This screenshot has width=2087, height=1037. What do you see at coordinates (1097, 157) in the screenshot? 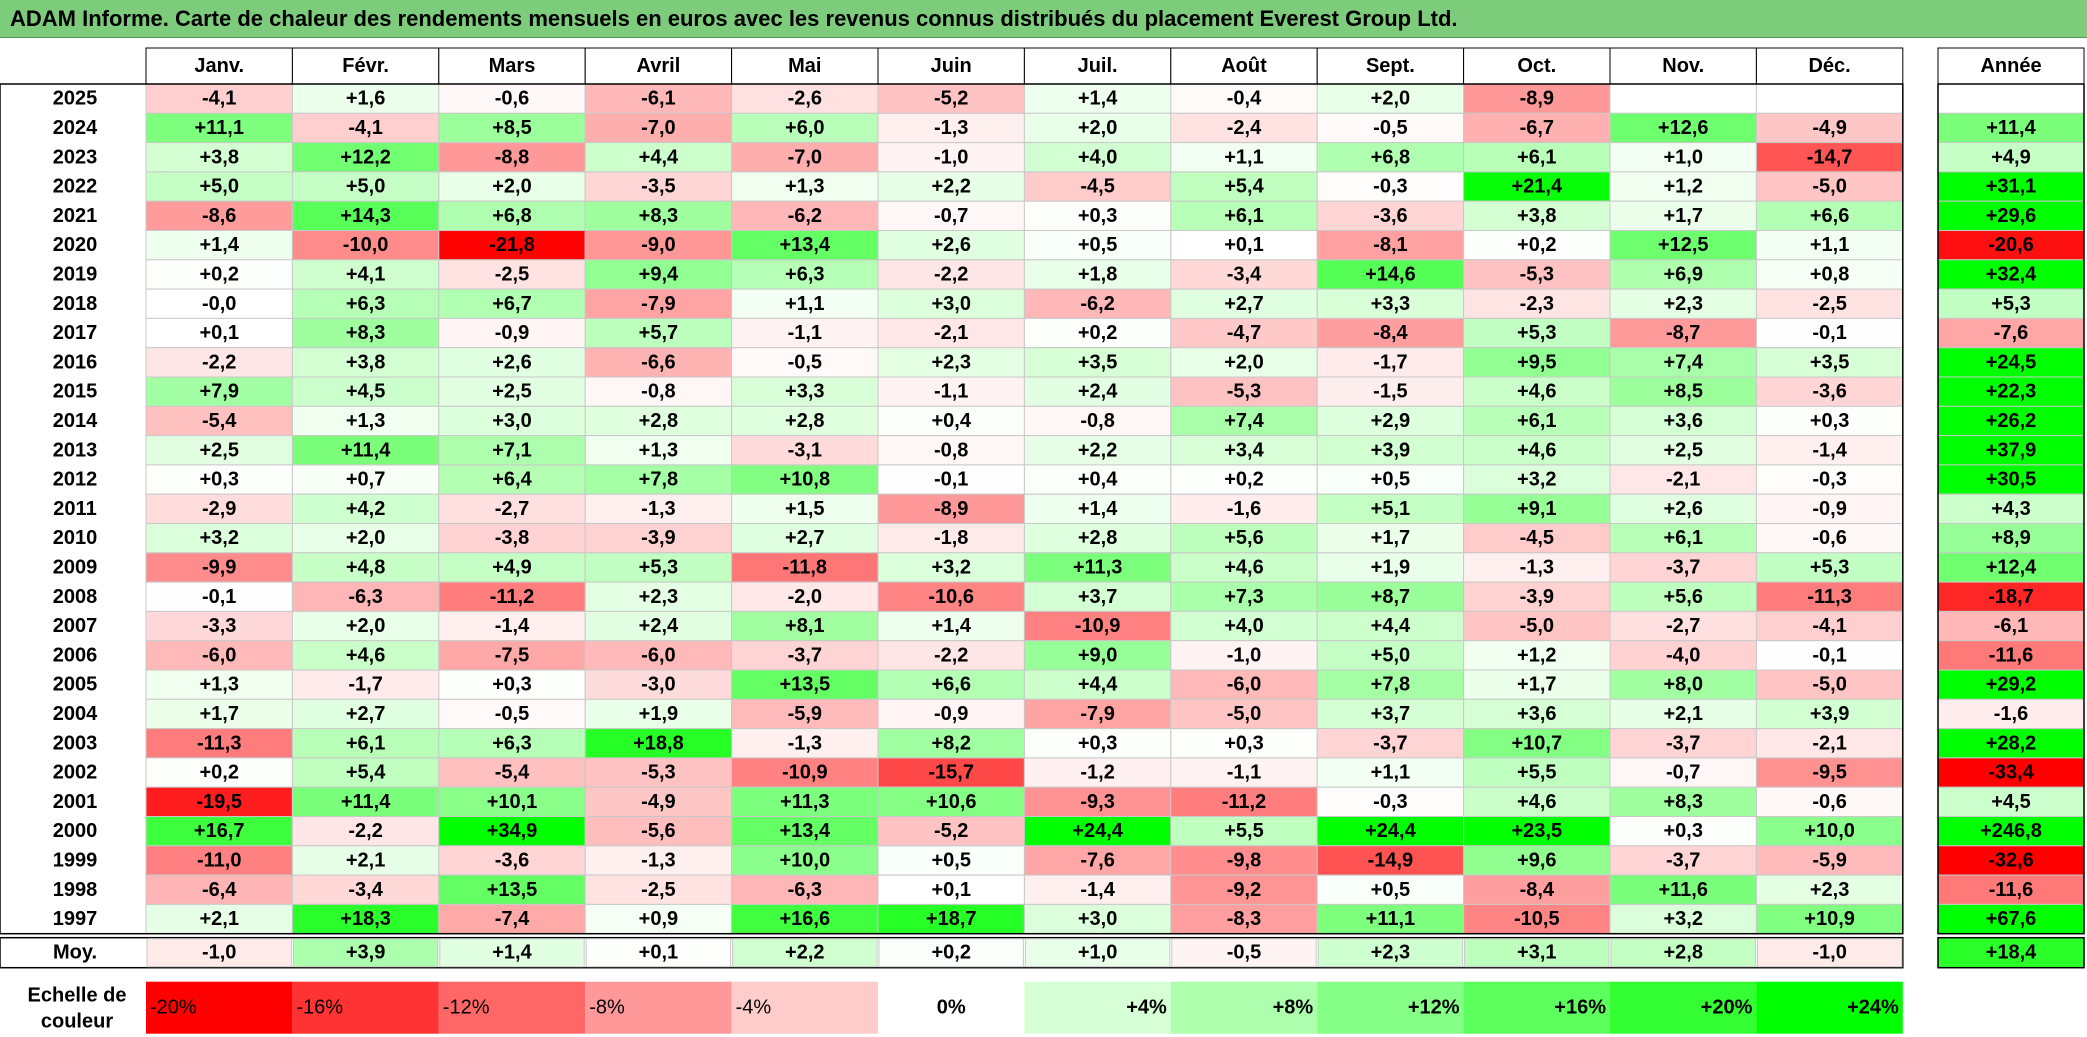
I see `cell-value: +4,0` at bounding box center [1097, 157].